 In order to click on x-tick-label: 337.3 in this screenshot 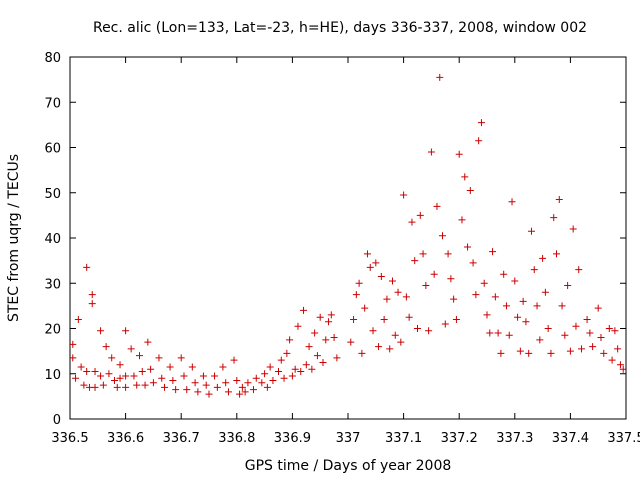, I will do `click(514, 438)`.